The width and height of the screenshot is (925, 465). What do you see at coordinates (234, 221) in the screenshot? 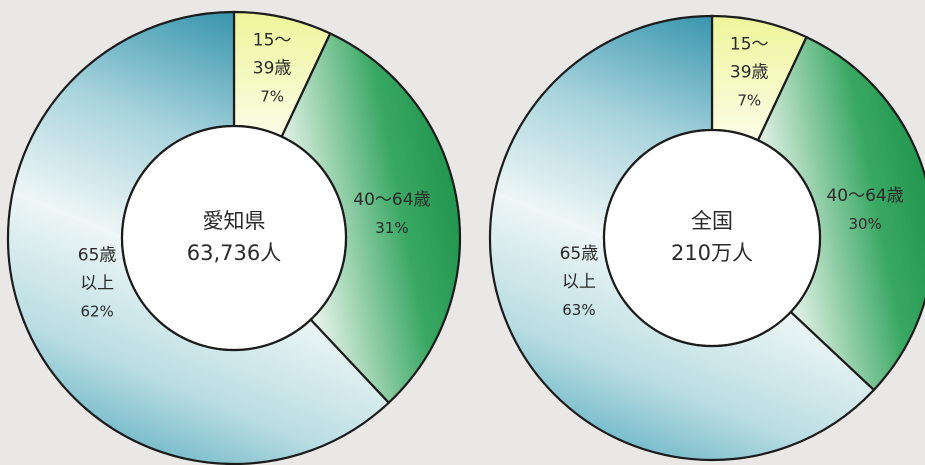
I see `center-title: 愛知県` at bounding box center [234, 221].